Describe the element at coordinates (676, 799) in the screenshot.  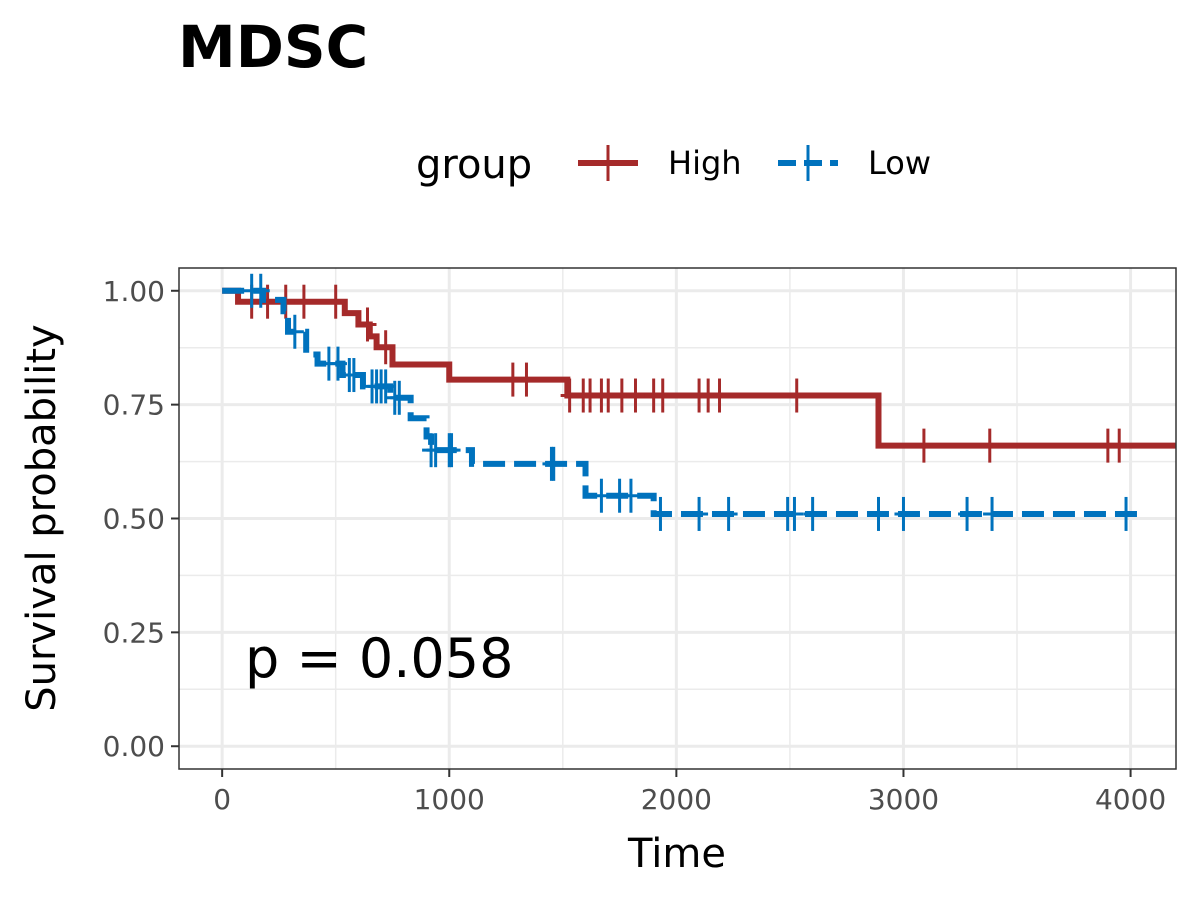
I see `x-tick-label: 2000` at that location.